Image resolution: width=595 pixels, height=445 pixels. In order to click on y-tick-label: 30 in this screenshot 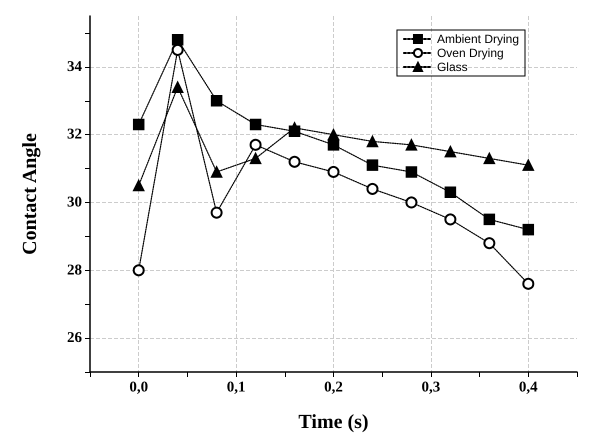, I will do `click(74, 202)`.